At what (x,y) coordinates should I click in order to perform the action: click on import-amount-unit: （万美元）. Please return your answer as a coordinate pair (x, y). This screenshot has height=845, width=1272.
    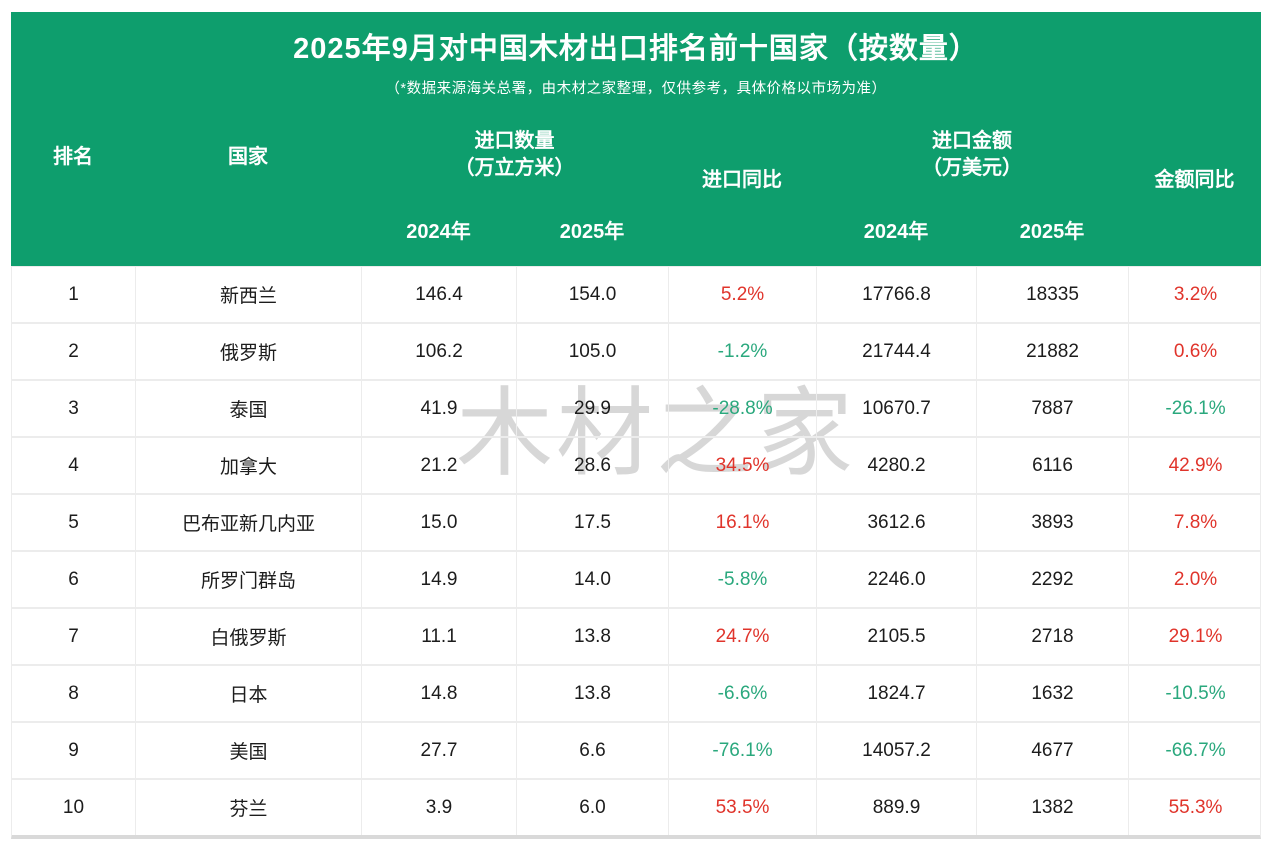
    Looking at the image, I should click on (972, 167).